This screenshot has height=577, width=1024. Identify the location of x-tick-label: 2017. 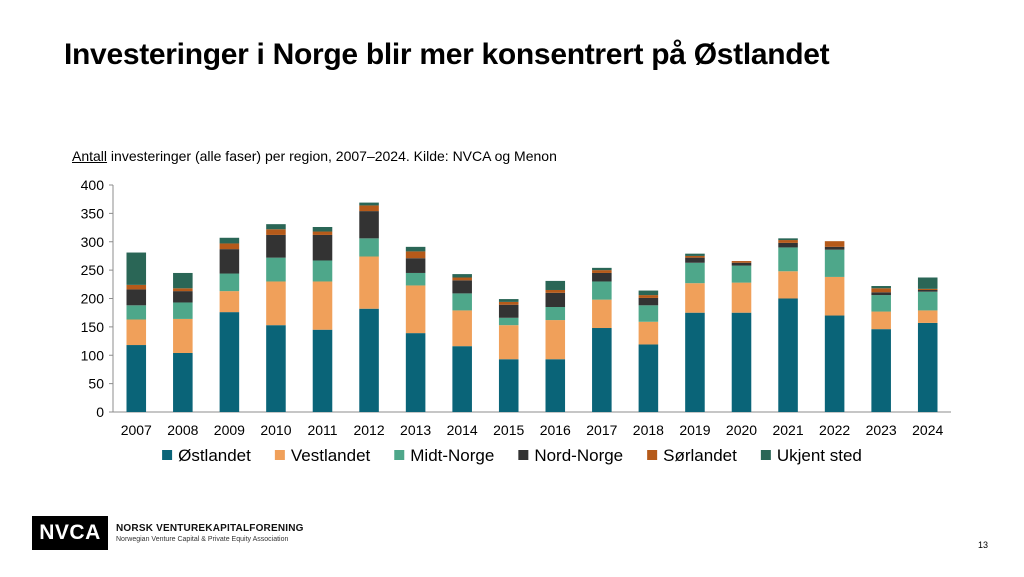
(601, 430).